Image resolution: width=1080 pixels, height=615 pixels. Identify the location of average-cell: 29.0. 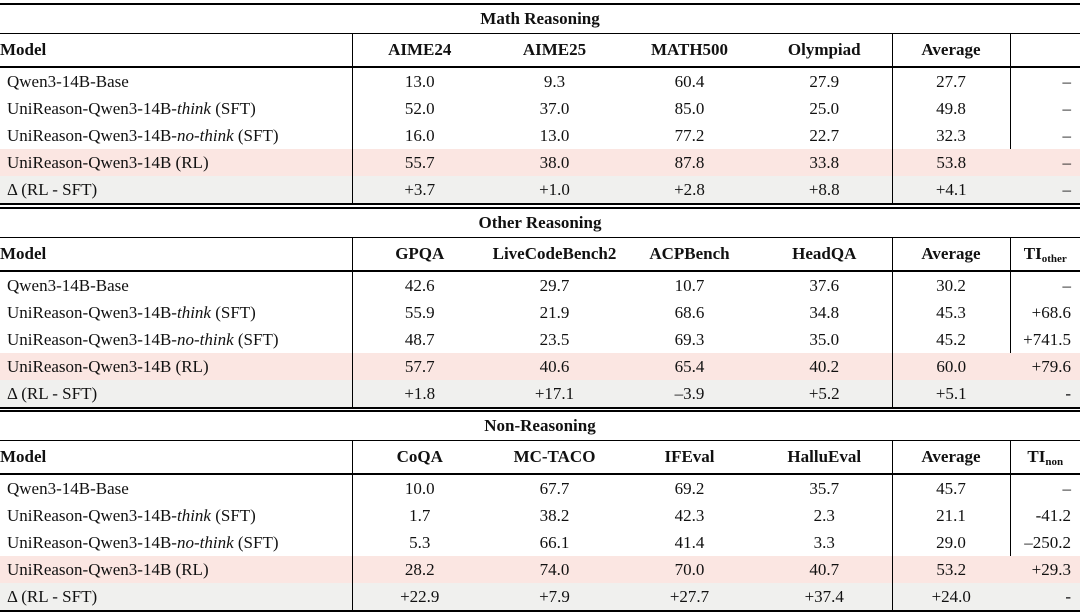
(950, 542).